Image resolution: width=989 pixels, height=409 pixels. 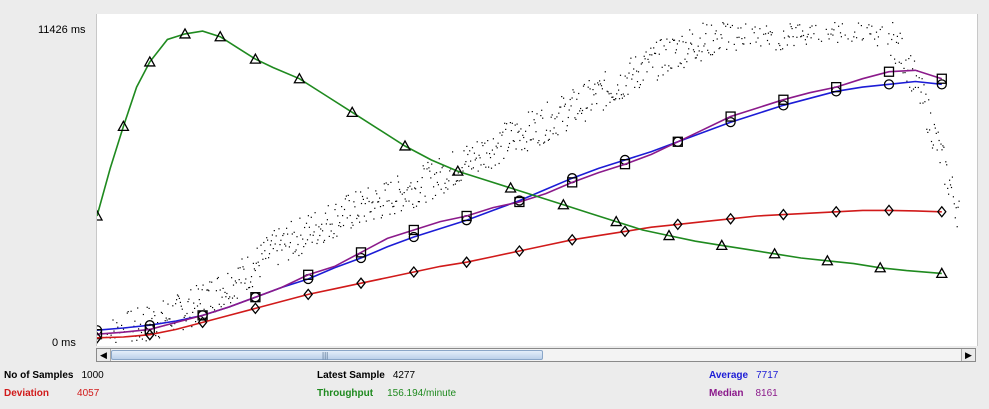 What do you see at coordinates (327, 355) in the screenshot?
I see `scrollbar-thumb: |||` at bounding box center [327, 355].